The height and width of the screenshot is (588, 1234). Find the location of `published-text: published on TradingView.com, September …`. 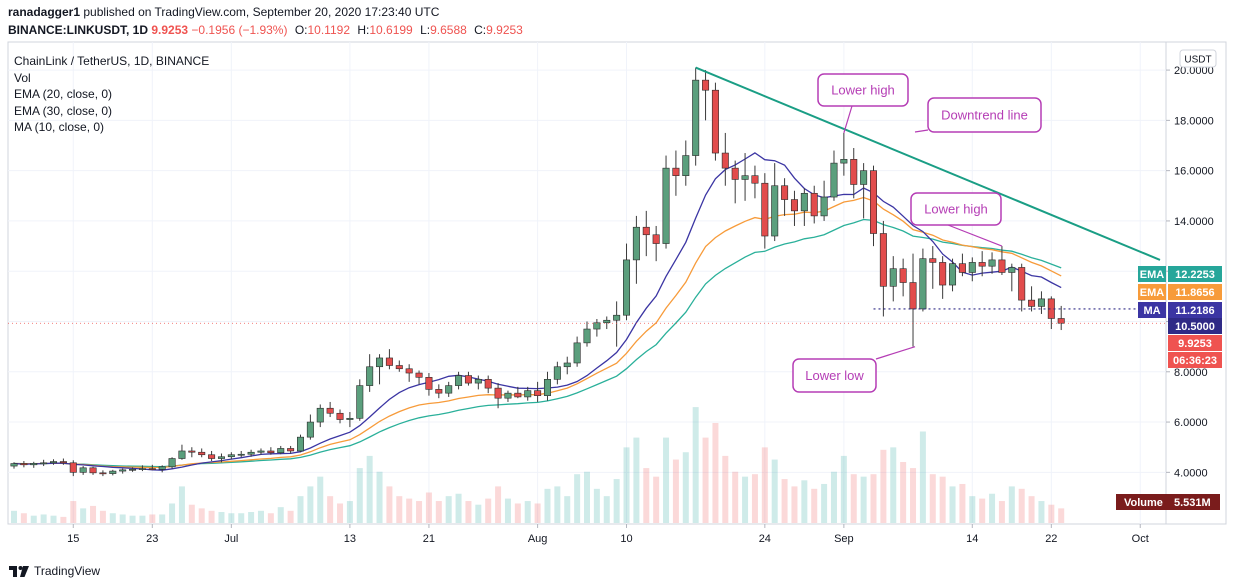

published-text: published on TradingView.com, September … is located at coordinates (261, 12).